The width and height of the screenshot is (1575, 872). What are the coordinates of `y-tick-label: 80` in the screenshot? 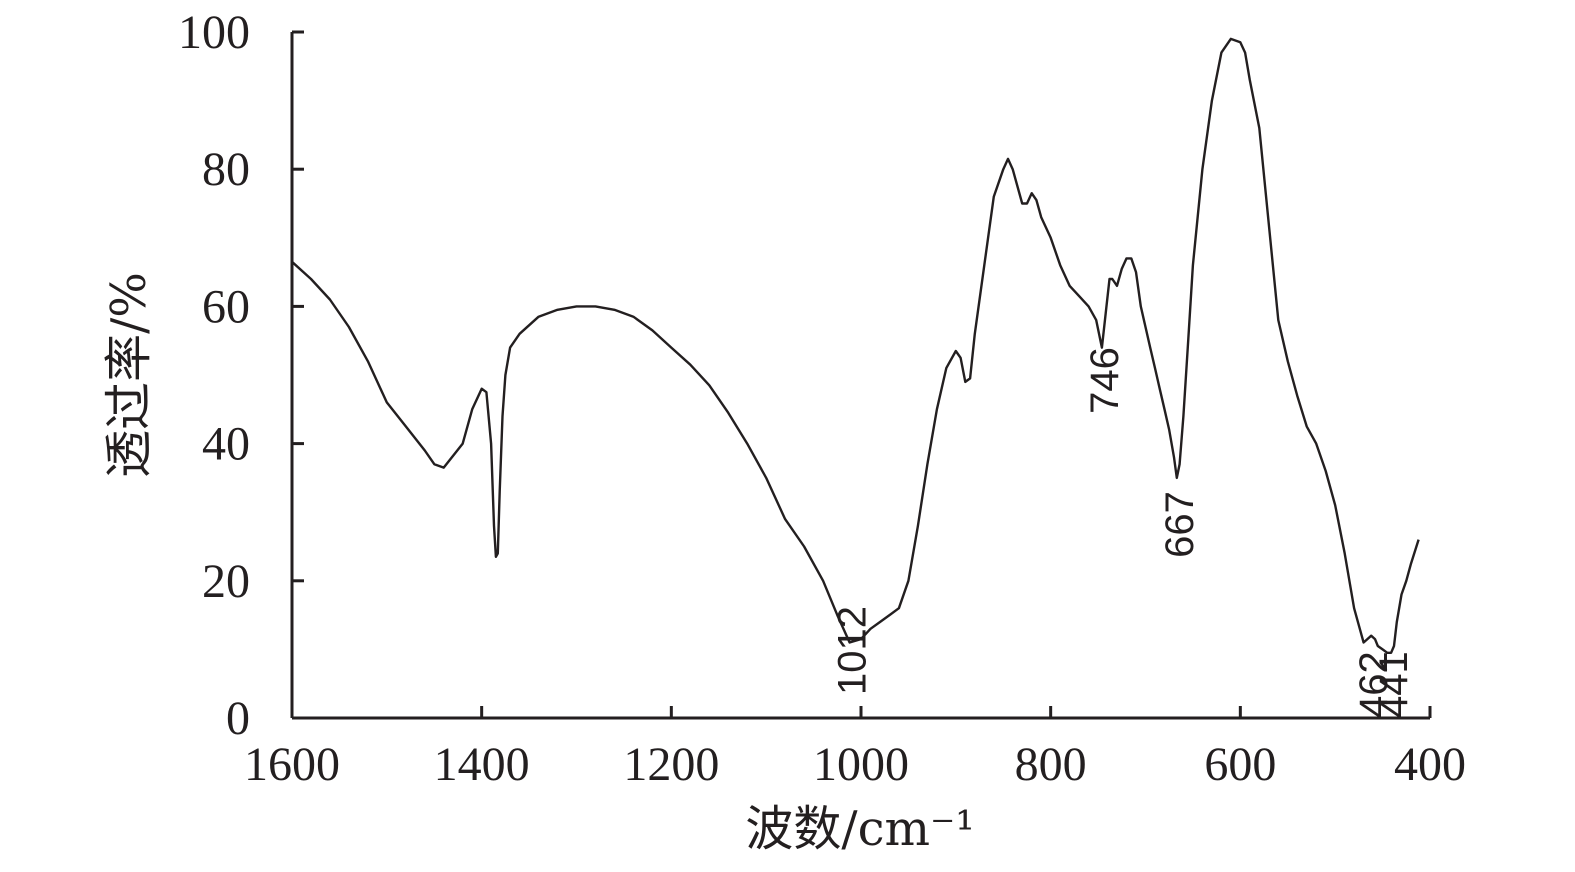 It's located at (226, 169).